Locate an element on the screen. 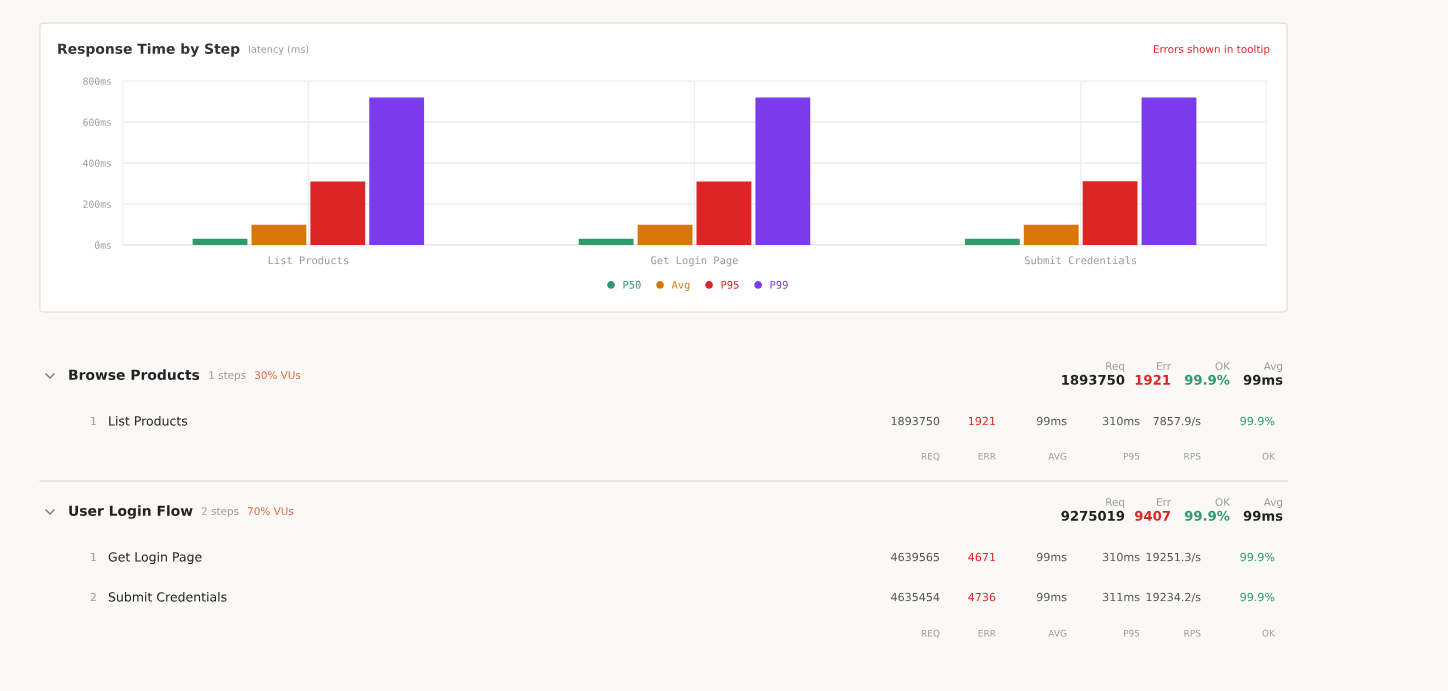 The width and height of the screenshot is (1448, 691). text: User Login Flow is located at coordinates (131, 512).